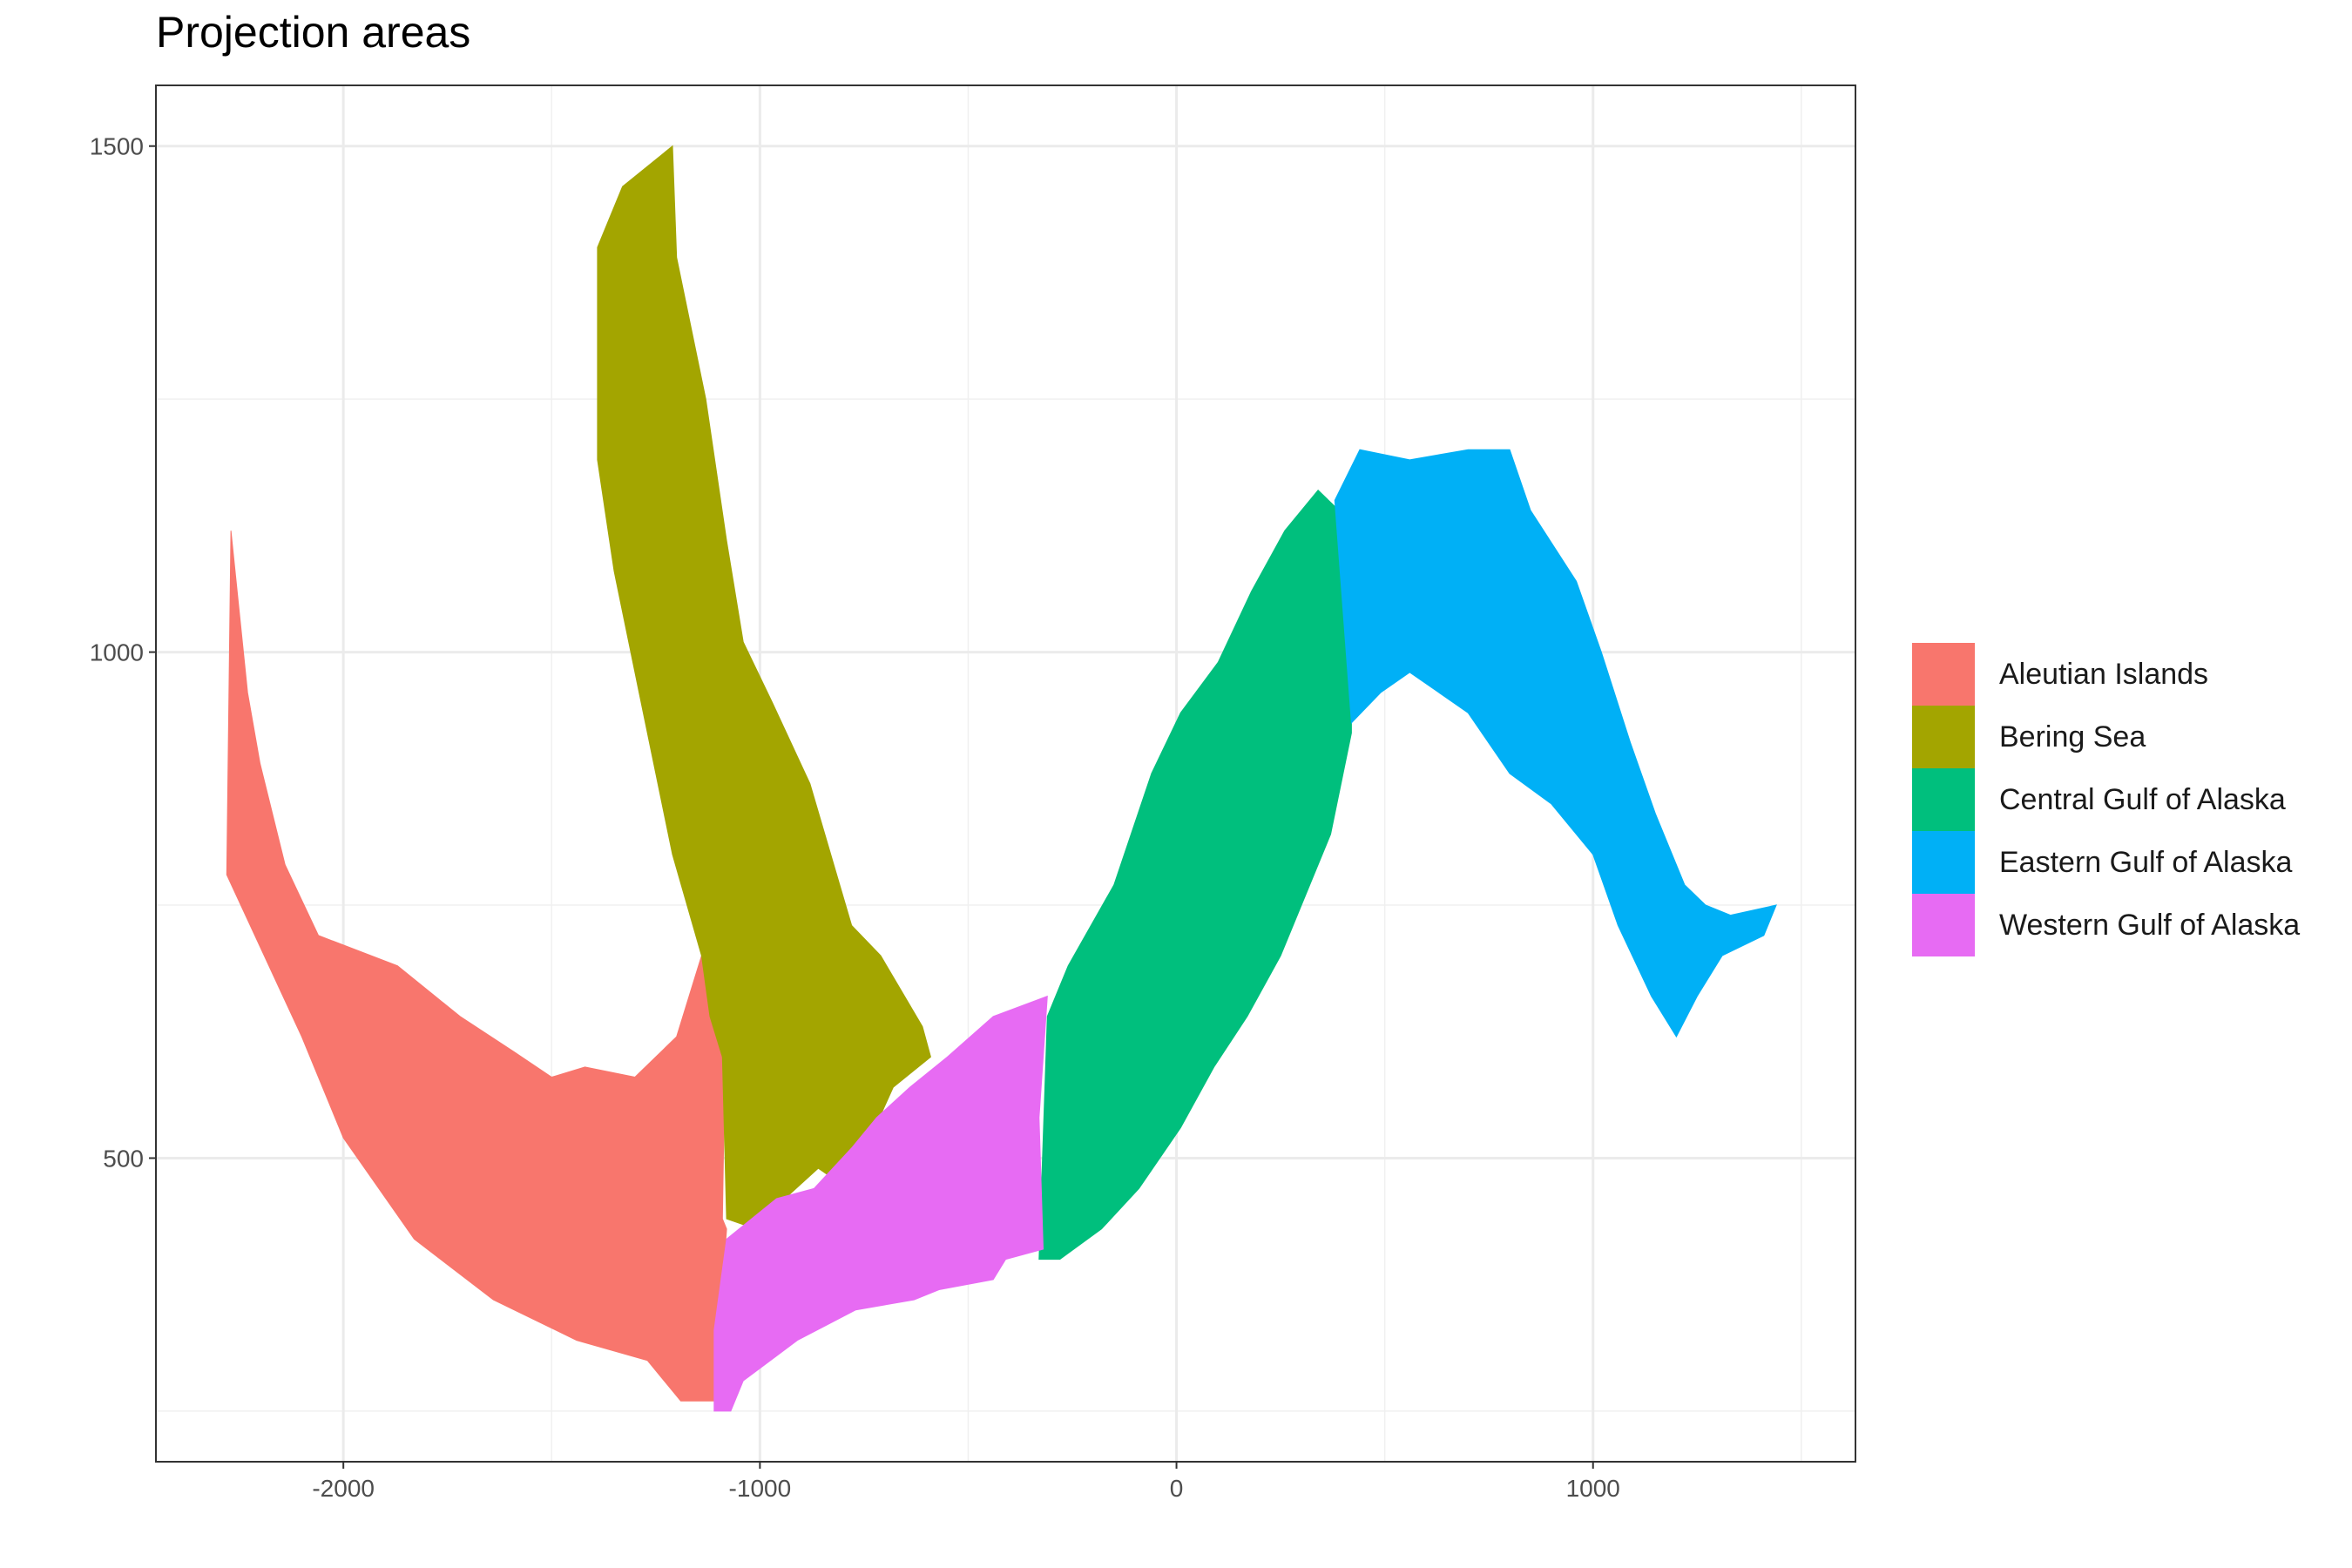 This screenshot has width=2352, height=1568. What do you see at coordinates (2146, 862) in the screenshot?
I see `legend-label: Eastern Gulf of Alaska` at bounding box center [2146, 862].